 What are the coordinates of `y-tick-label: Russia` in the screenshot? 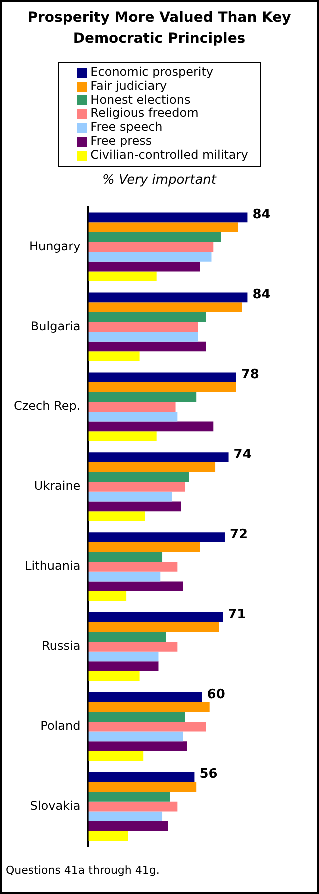 It's located at (61, 645).